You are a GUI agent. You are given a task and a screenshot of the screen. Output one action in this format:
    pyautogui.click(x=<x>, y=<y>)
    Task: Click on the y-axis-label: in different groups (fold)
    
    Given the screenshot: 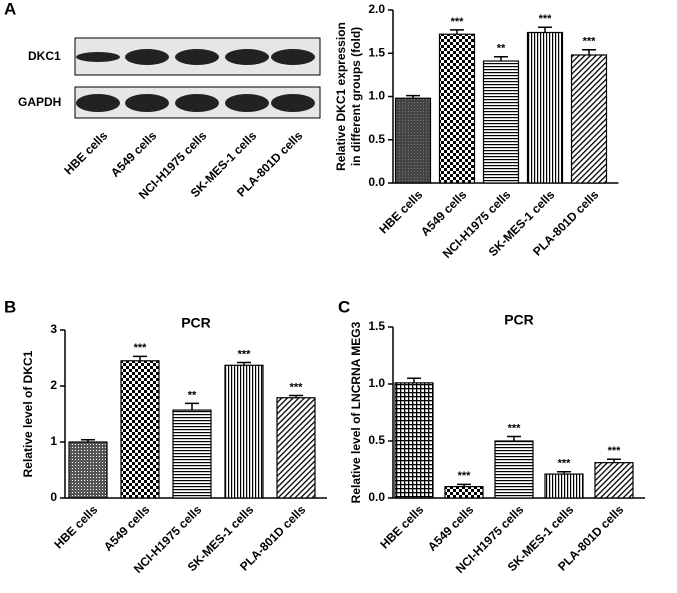 What is the action you would take?
    pyautogui.click(x=356, y=96)
    